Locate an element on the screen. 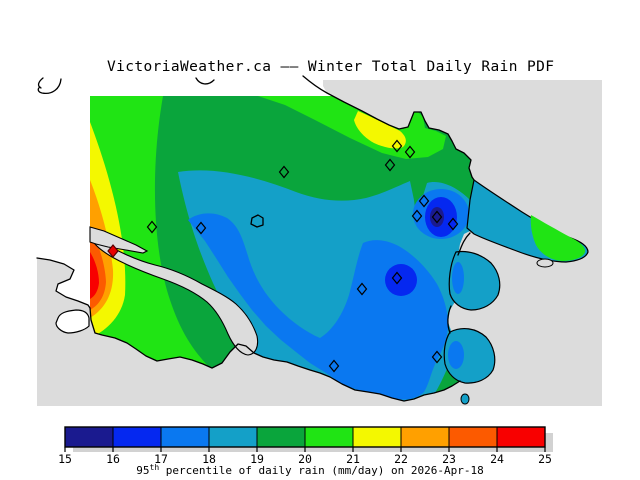 This screenshot has height=480, width=640. small-gray-islet is located at coordinates (545, 263).